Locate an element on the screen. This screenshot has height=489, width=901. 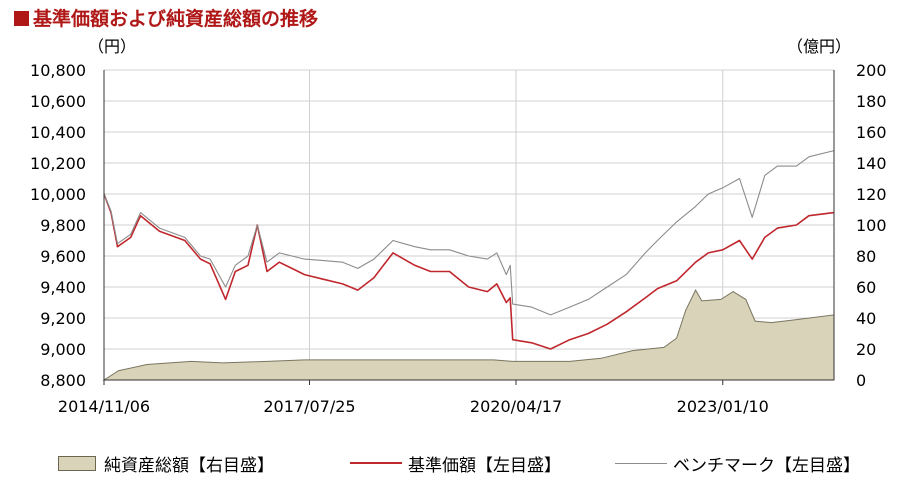
left-tick-label: 8,800 is located at coordinates (63, 380).